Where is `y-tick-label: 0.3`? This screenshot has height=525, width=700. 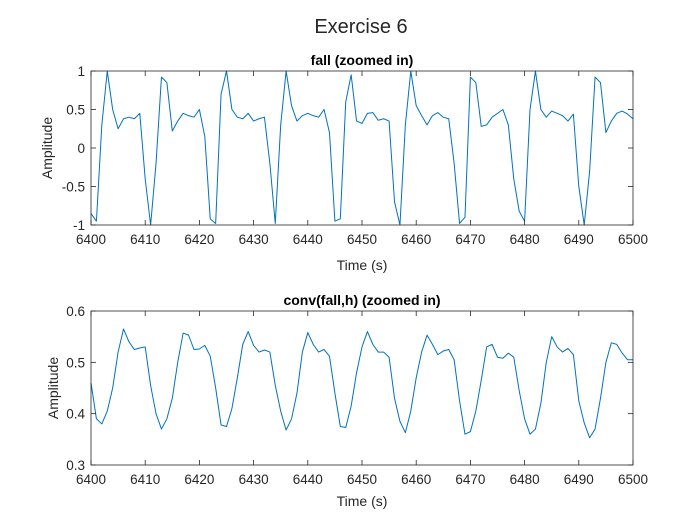 y-tick-label: 0.3 is located at coordinates (75, 465).